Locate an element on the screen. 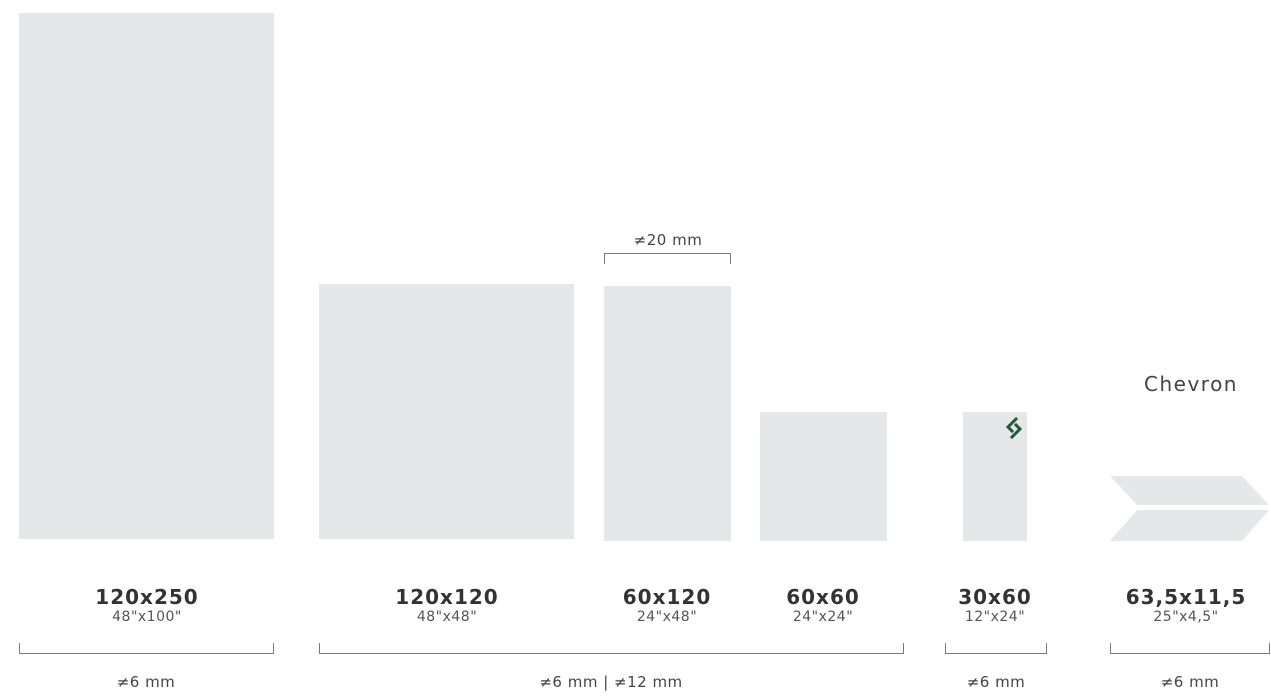  size-metric: 30x60 is located at coordinates (995, 597).